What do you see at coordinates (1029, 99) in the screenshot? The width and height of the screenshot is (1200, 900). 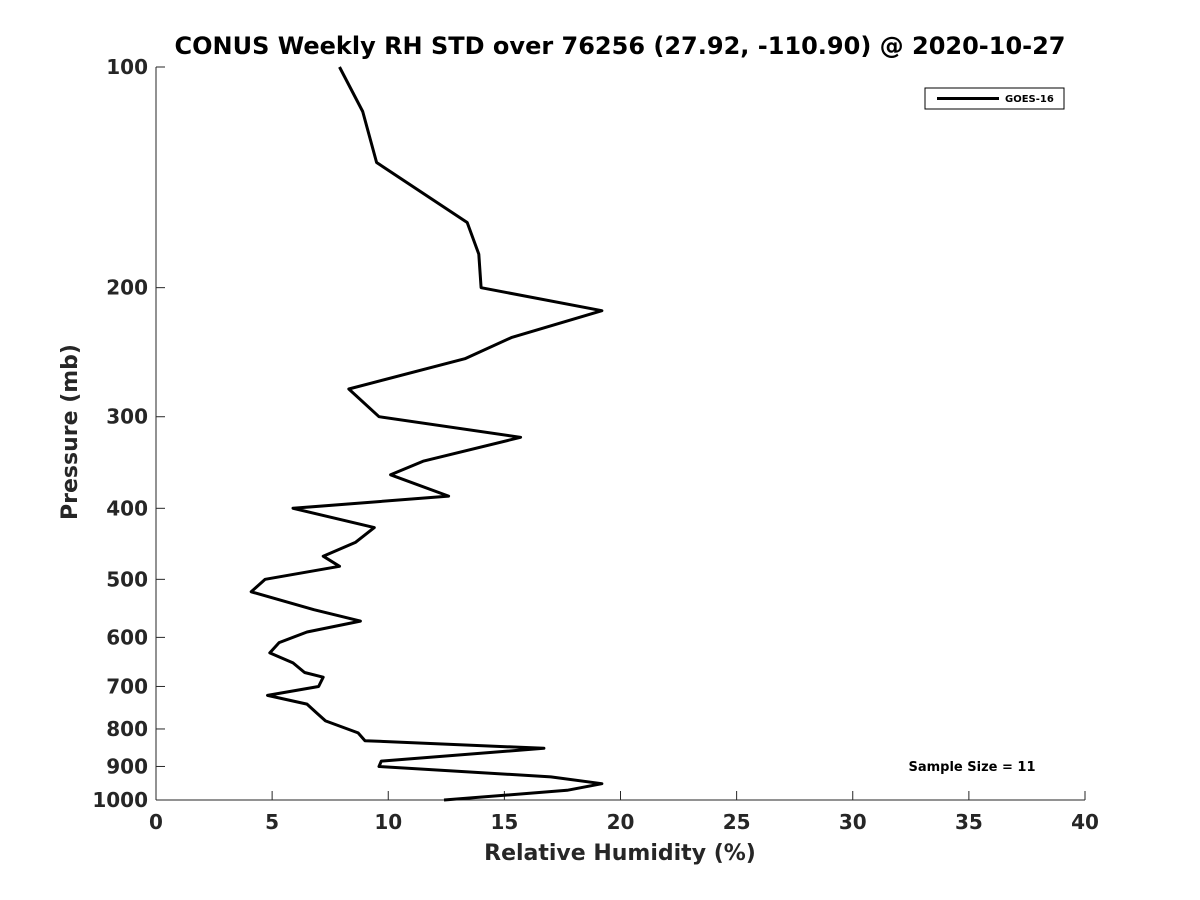 I see `legend-label-goes-16: GOES-16` at bounding box center [1029, 99].